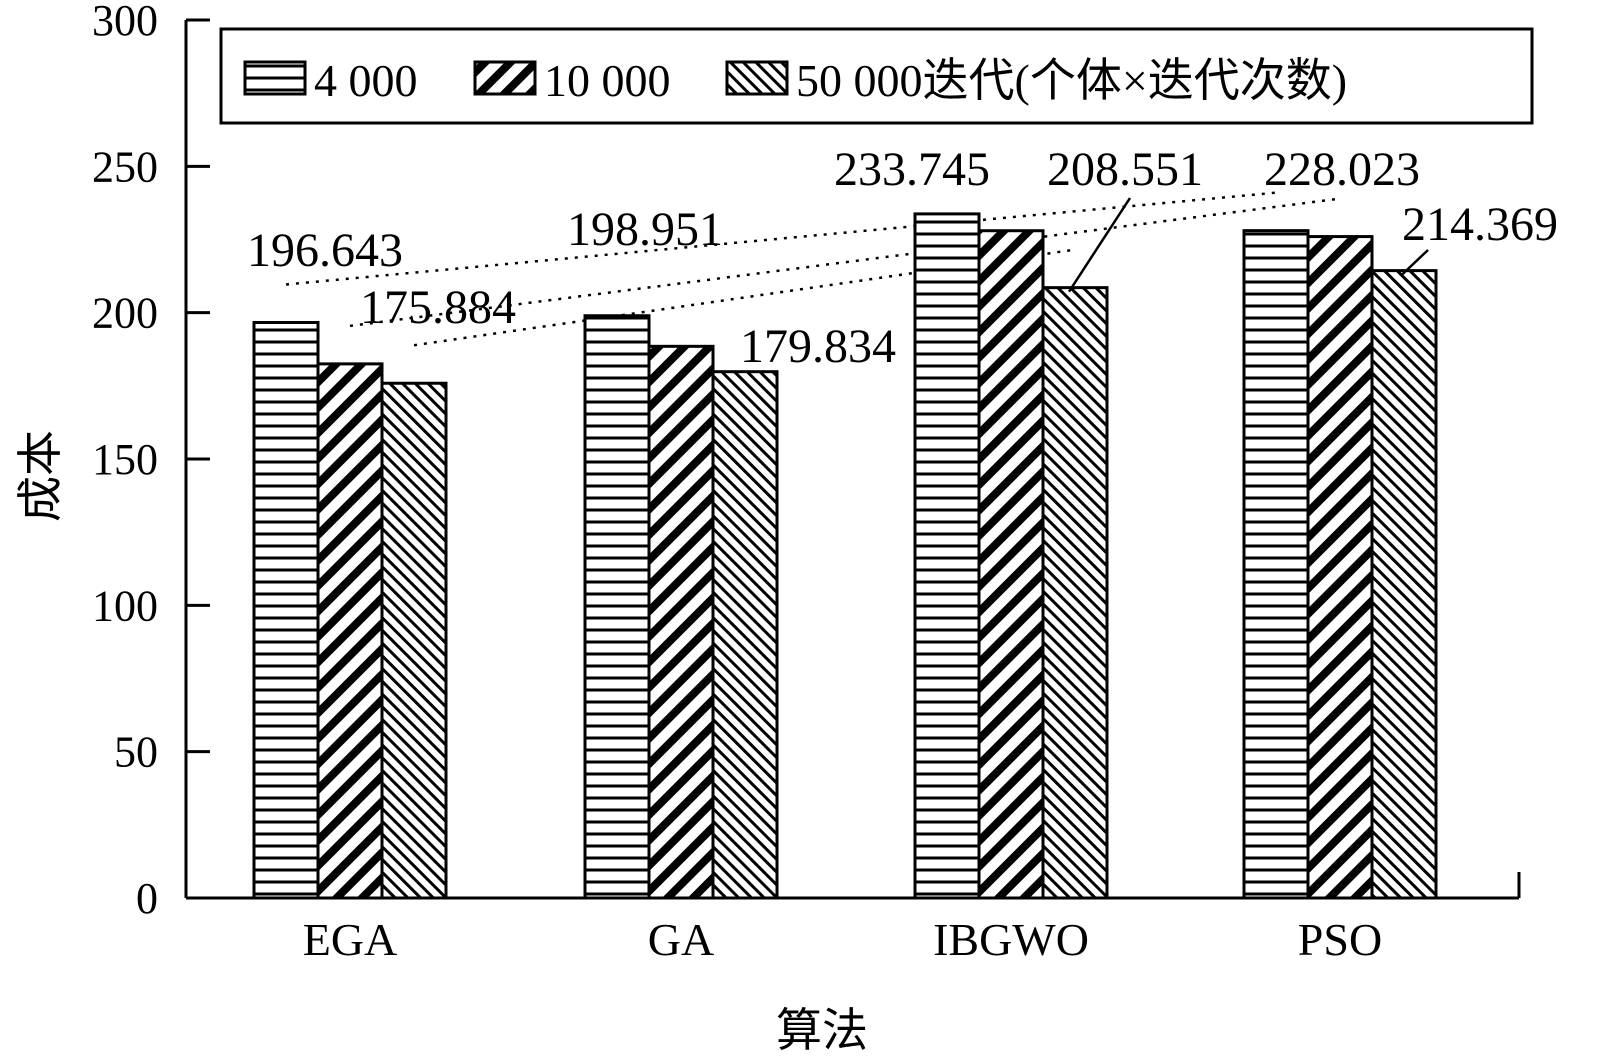 The height and width of the screenshot is (1064, 1598). What do you see at coordinates (286, 610) in the screenshot?
I see `bar-4000-ega` at bounding box center [286, 610].